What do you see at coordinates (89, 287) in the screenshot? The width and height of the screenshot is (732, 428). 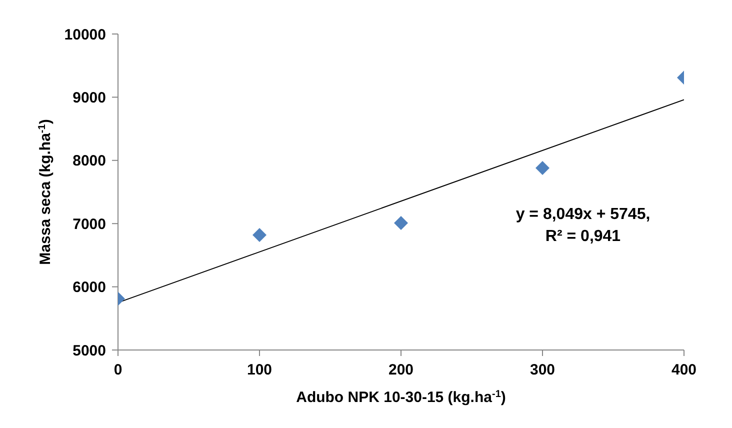 I see `y-tick-label: 6000` at bounding box center [89, 287].